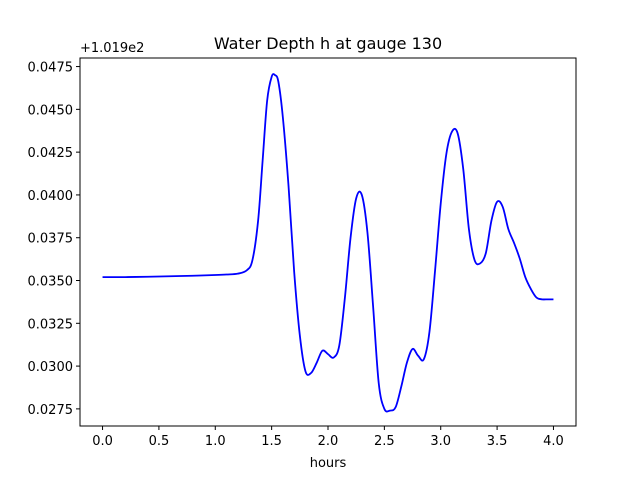 The height and width of the screenshot is (480, 640). What do you see at coordinates (159, 441) in the screenshot?
I see `x-tick-label: 0.5` at bounding box center [159, 441].